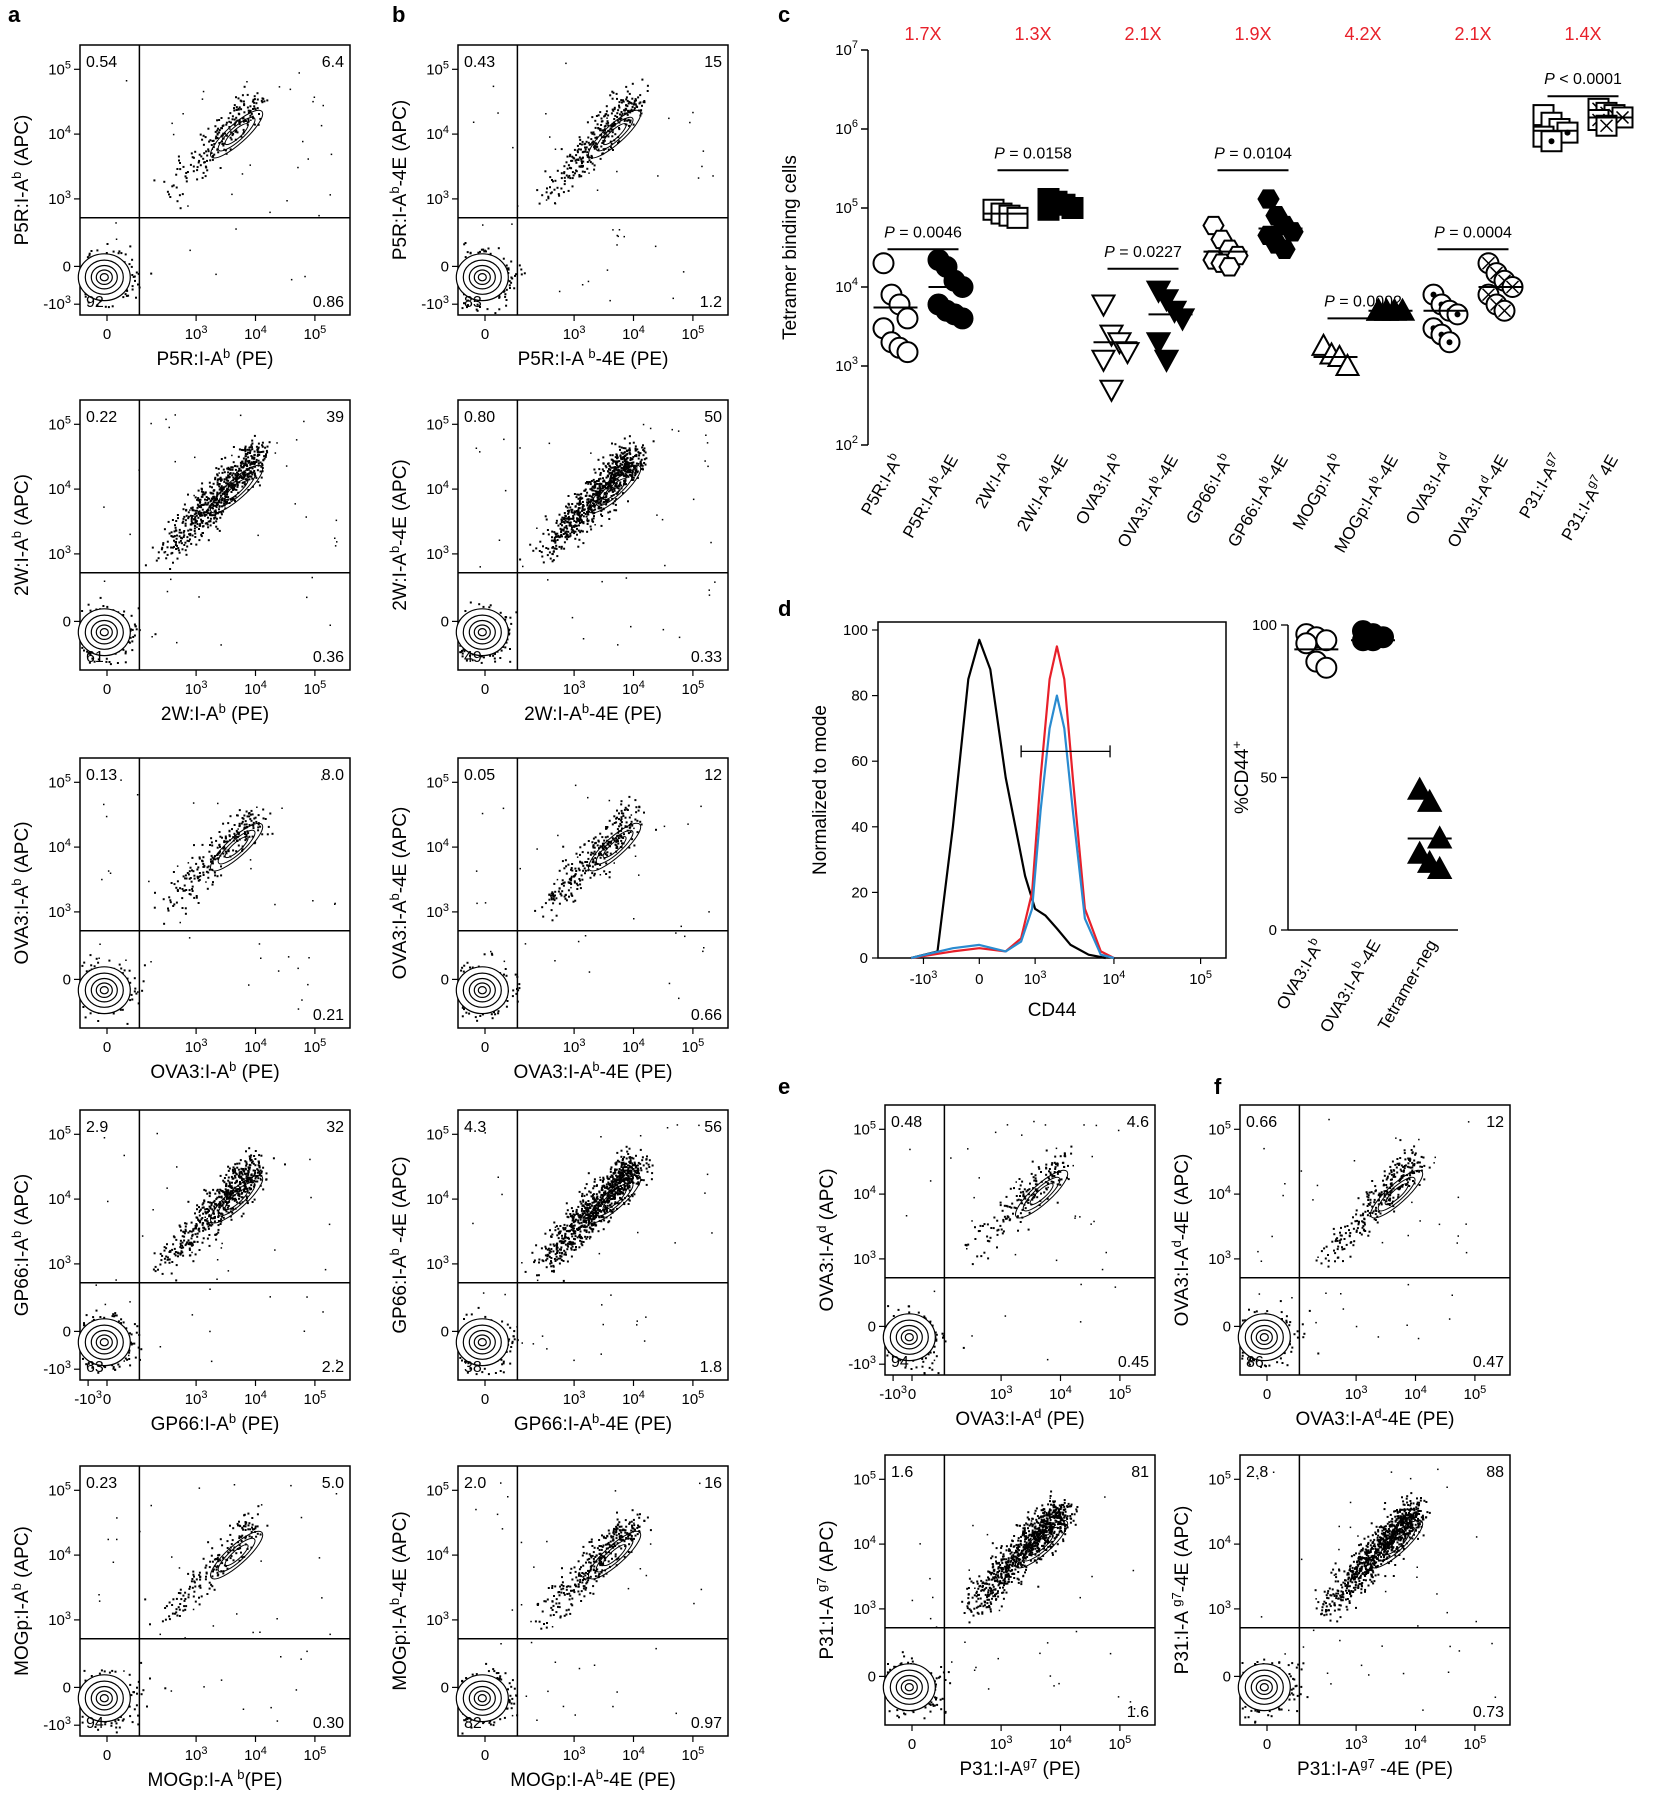 Image resolution: width=1659 pixels, height=1800 pixels. What do you see at coordinates (1032, 34) in the screenshot?
I see `fold-change-label: 1.3X` at bounding box center [1032, 34].